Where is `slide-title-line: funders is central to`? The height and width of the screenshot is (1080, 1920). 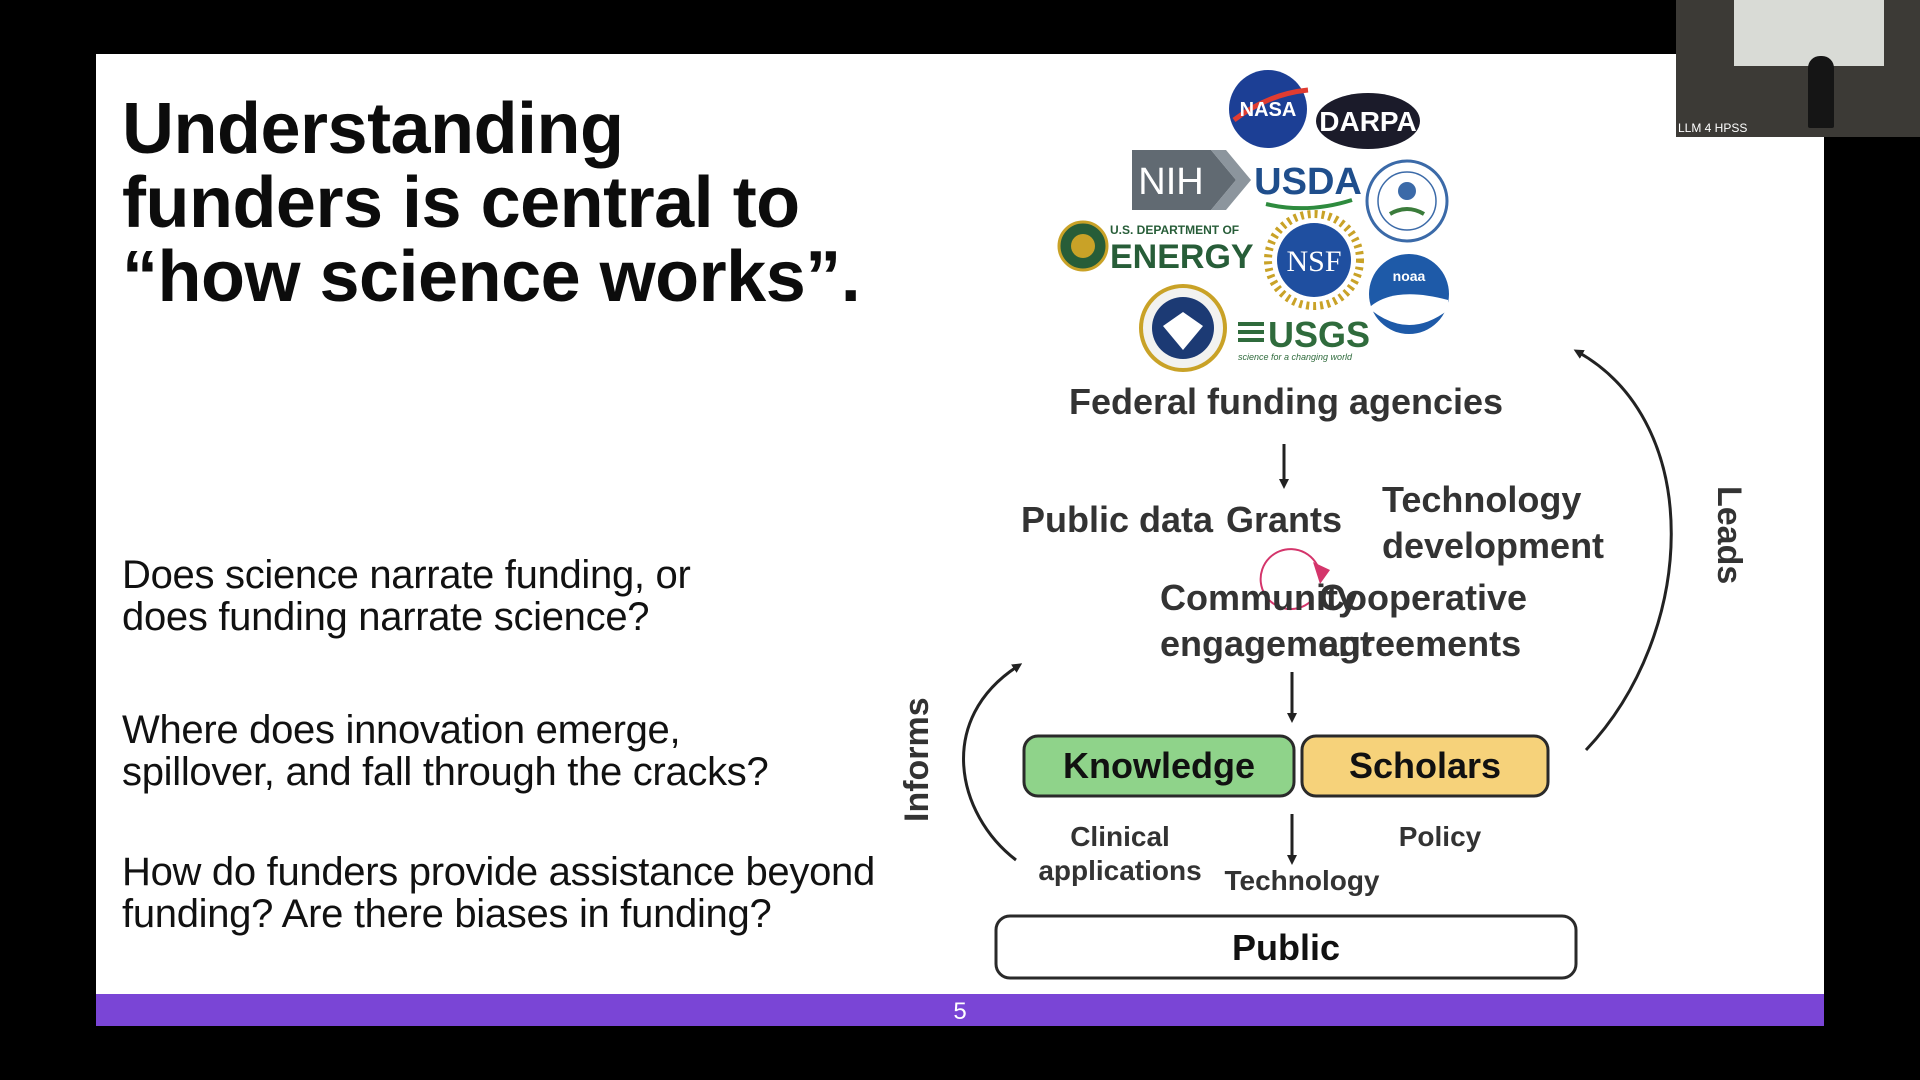
slide-title-line: funders is central to is located at coordinates (461, 203).